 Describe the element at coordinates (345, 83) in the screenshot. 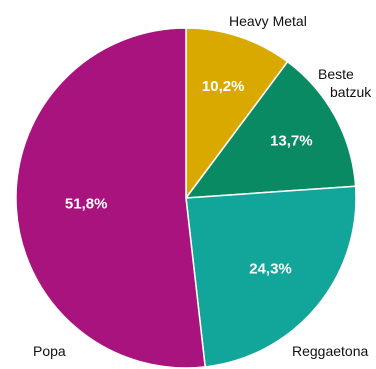

I see `category-label-beste-batzuk: Beste batzuk` at that location.